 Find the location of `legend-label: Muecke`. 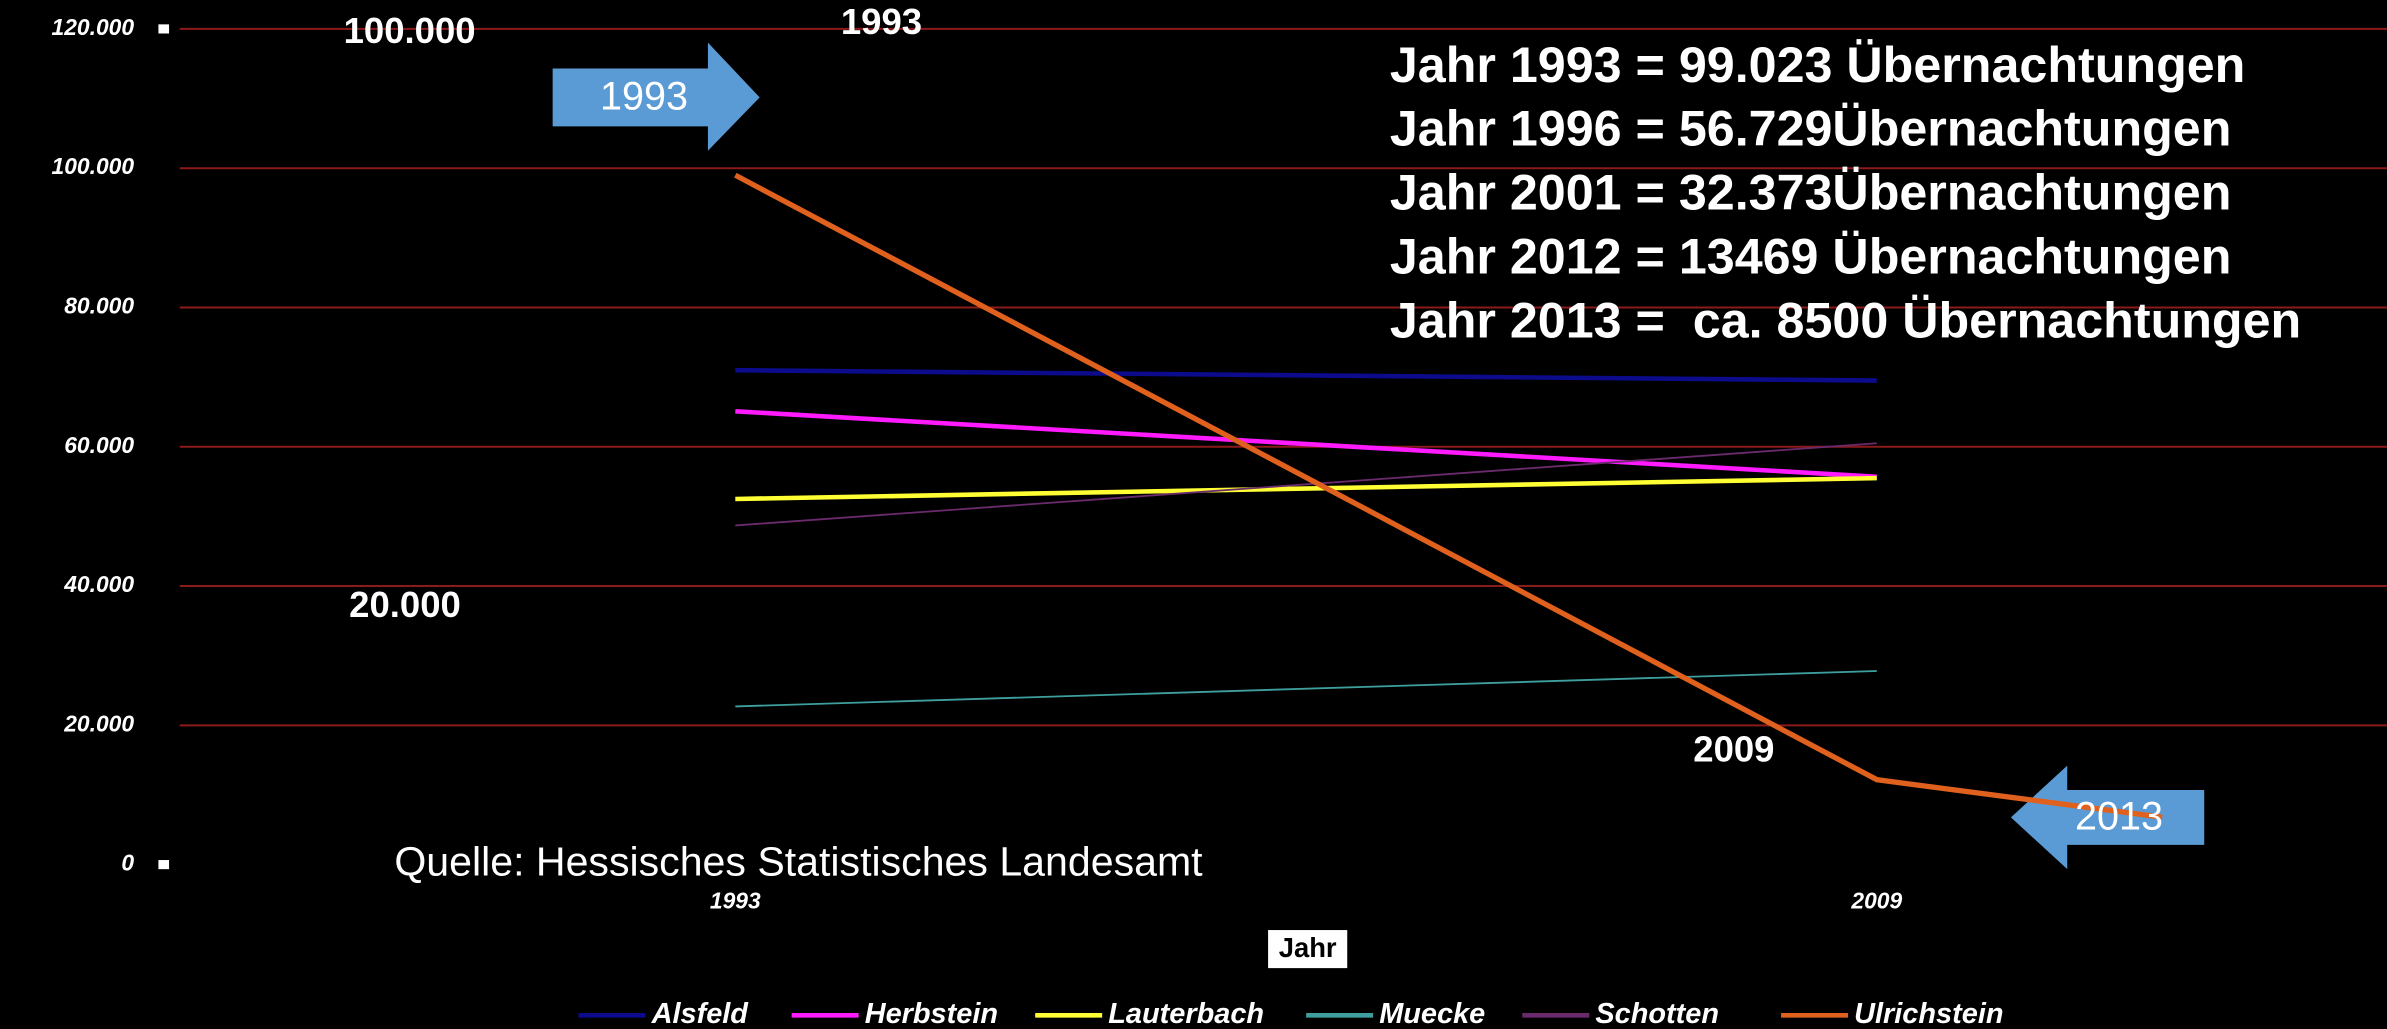

legend-label: Muecke is located at coordinates (1432, 1013).